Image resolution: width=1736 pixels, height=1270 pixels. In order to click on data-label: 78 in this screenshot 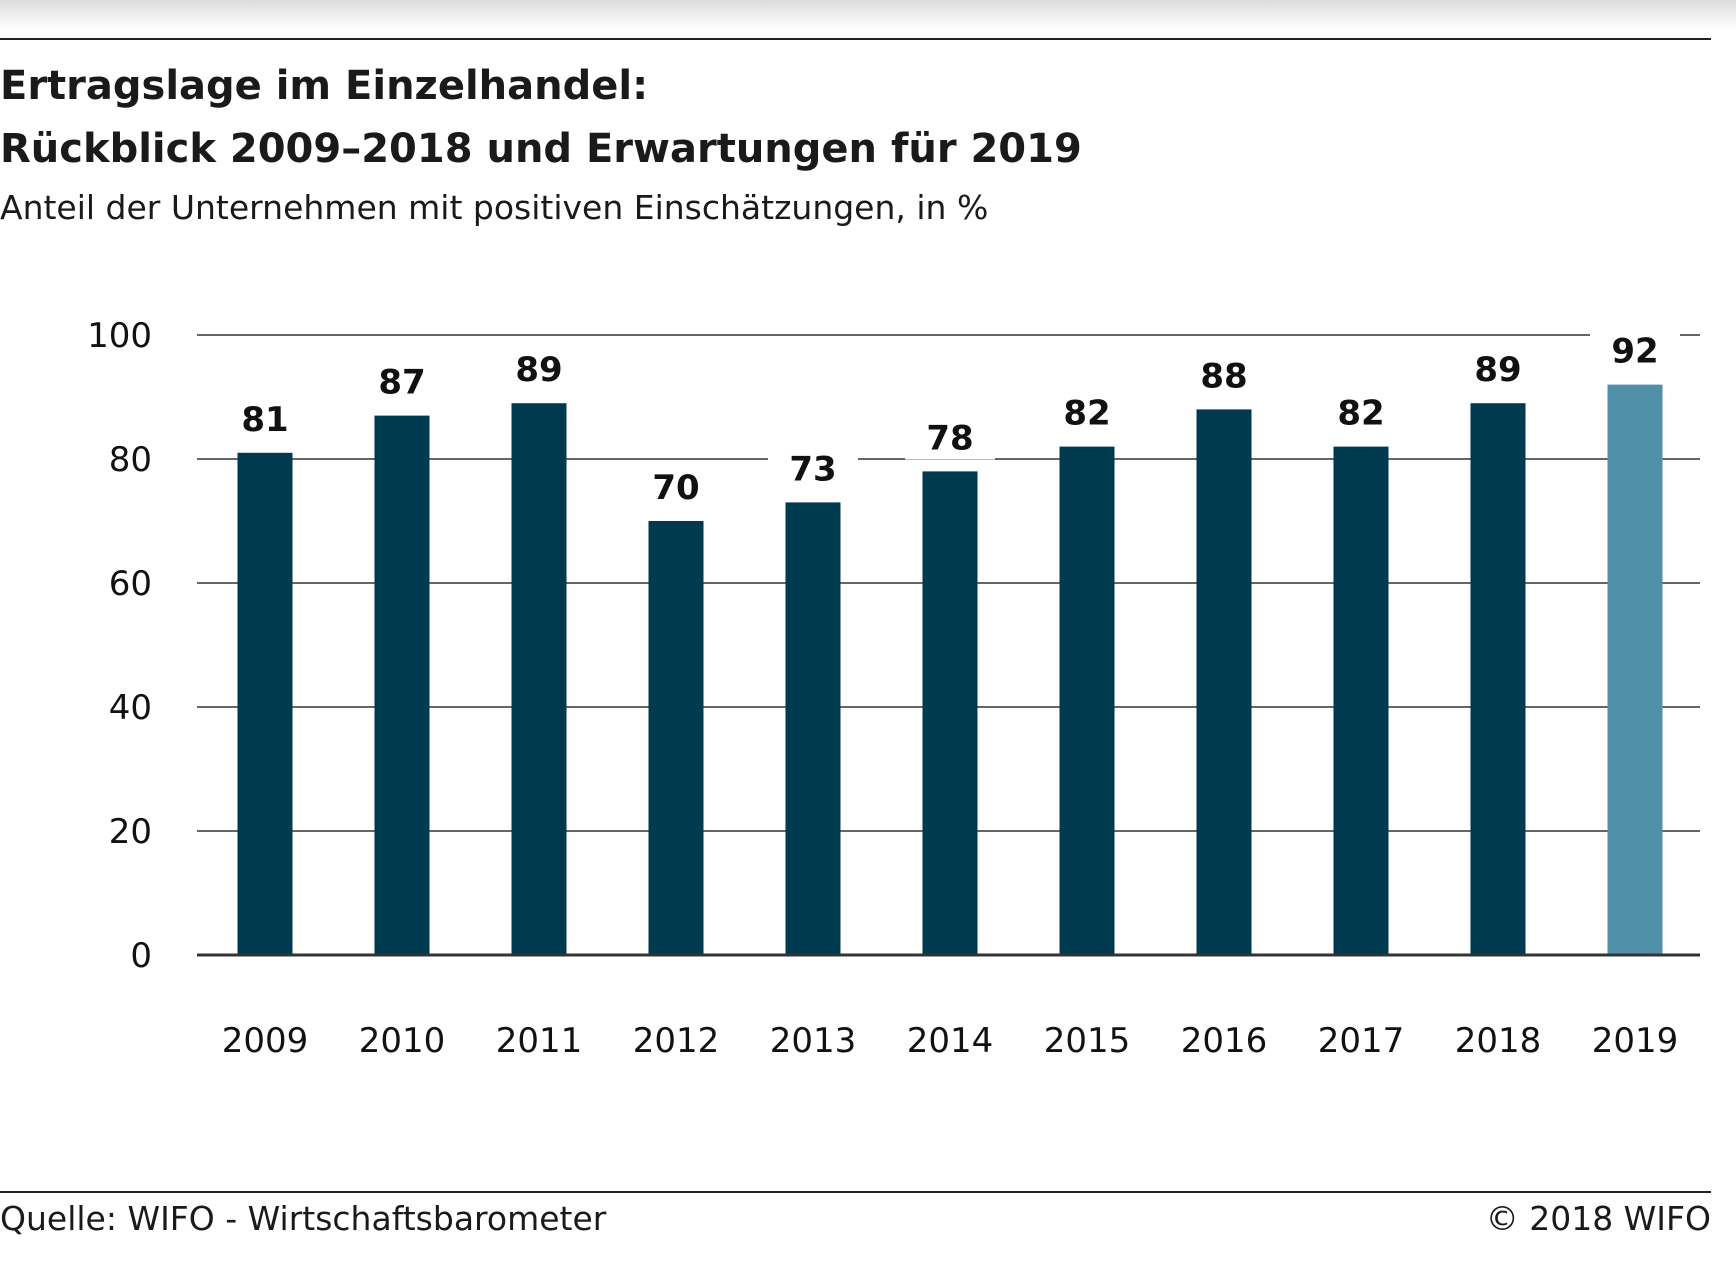, I will do `click(949, 438)`.